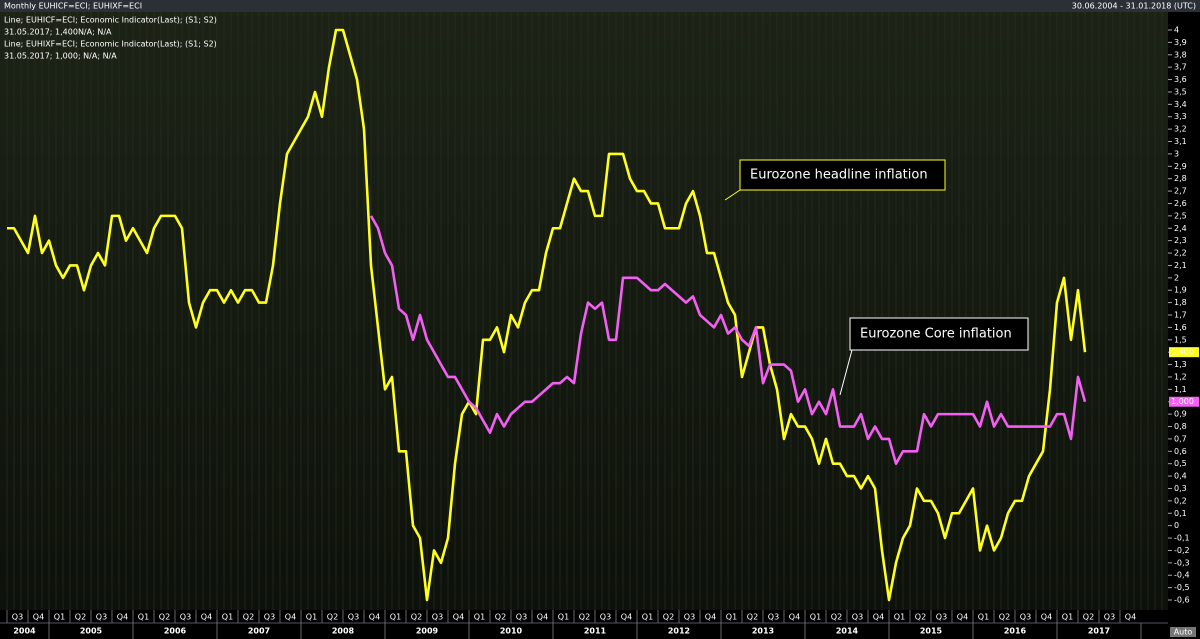  Describe the element at coordinates (847, 631) in the screenshot. I see `year-label: 2014` at that location.